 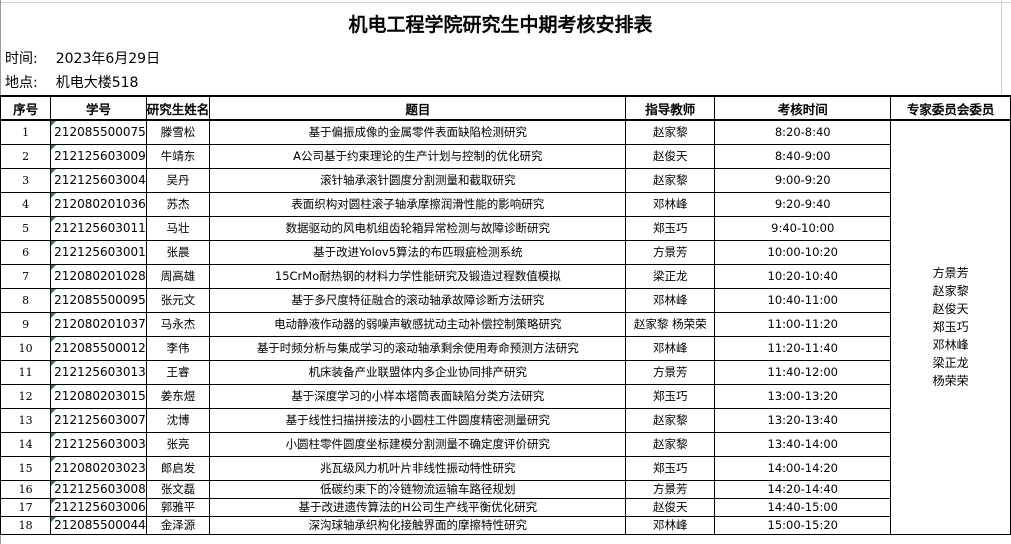 I want to click on student-id-cell: 212080201036, so click(x=98, y=204).